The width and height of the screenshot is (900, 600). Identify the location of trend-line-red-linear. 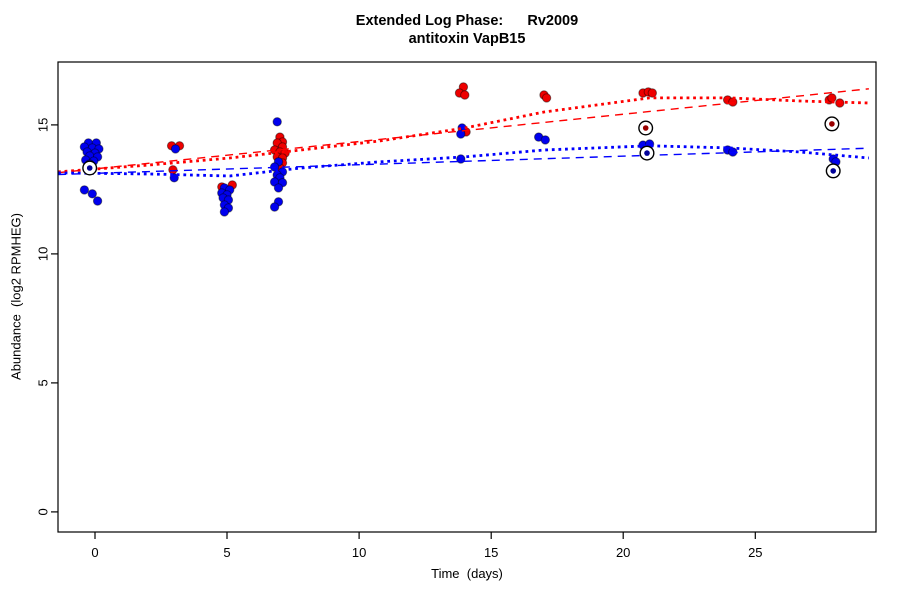
(463, 131).